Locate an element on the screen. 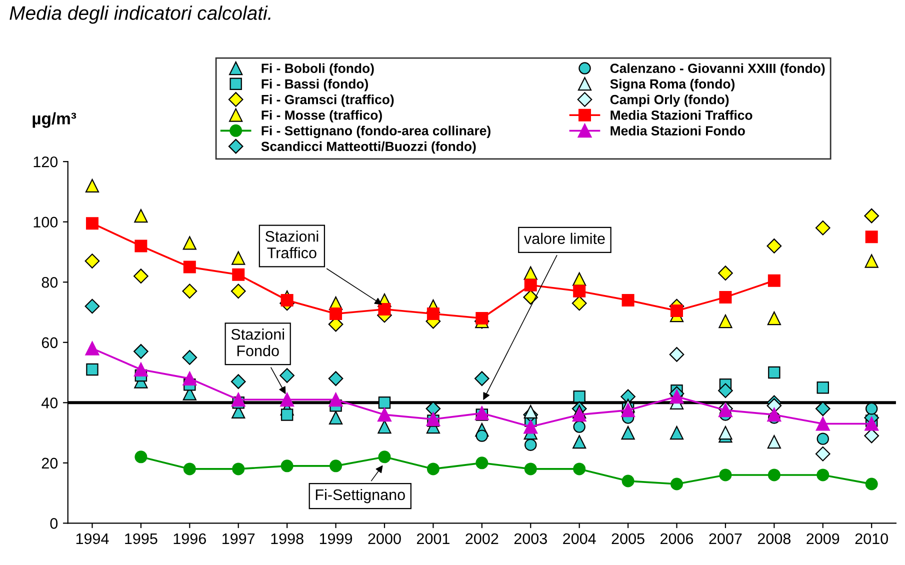  y-tick-label: 100 is located at coordinates (46, 222).